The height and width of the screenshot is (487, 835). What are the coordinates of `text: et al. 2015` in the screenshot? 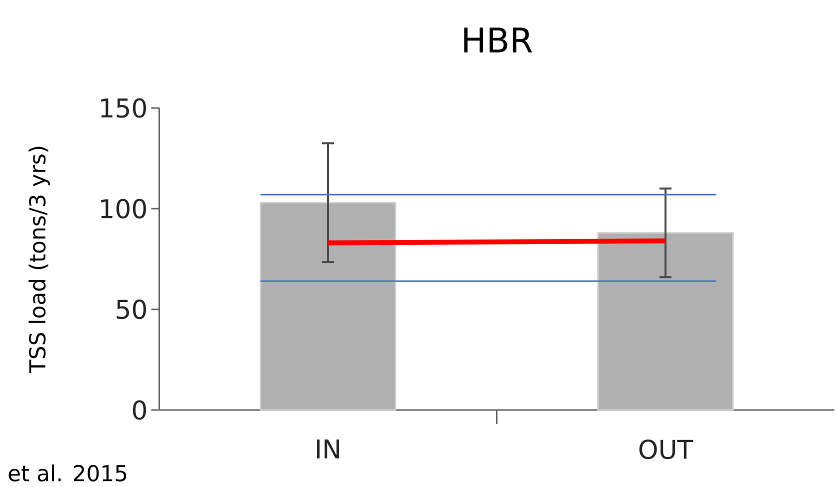 It's located at (67, 473).